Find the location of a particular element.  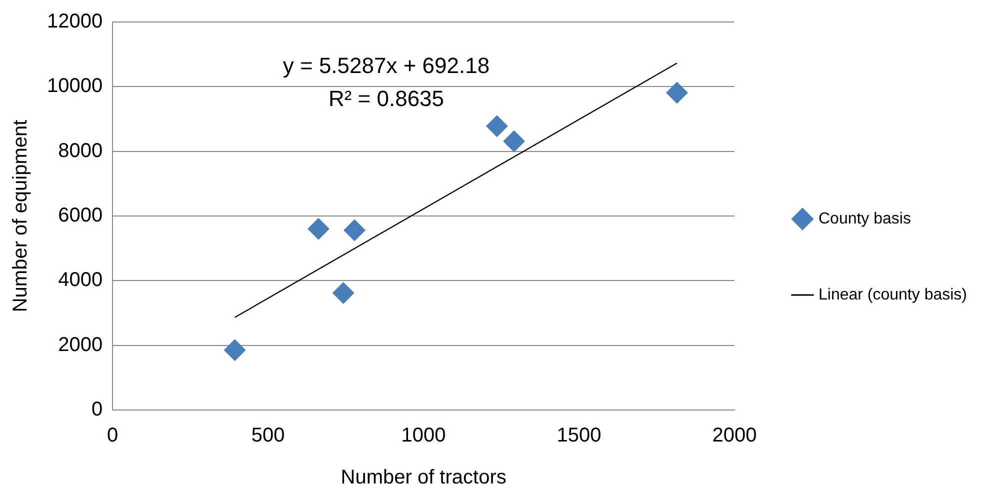

y-tick-label: 10000 is located at coordinates (74, 86).